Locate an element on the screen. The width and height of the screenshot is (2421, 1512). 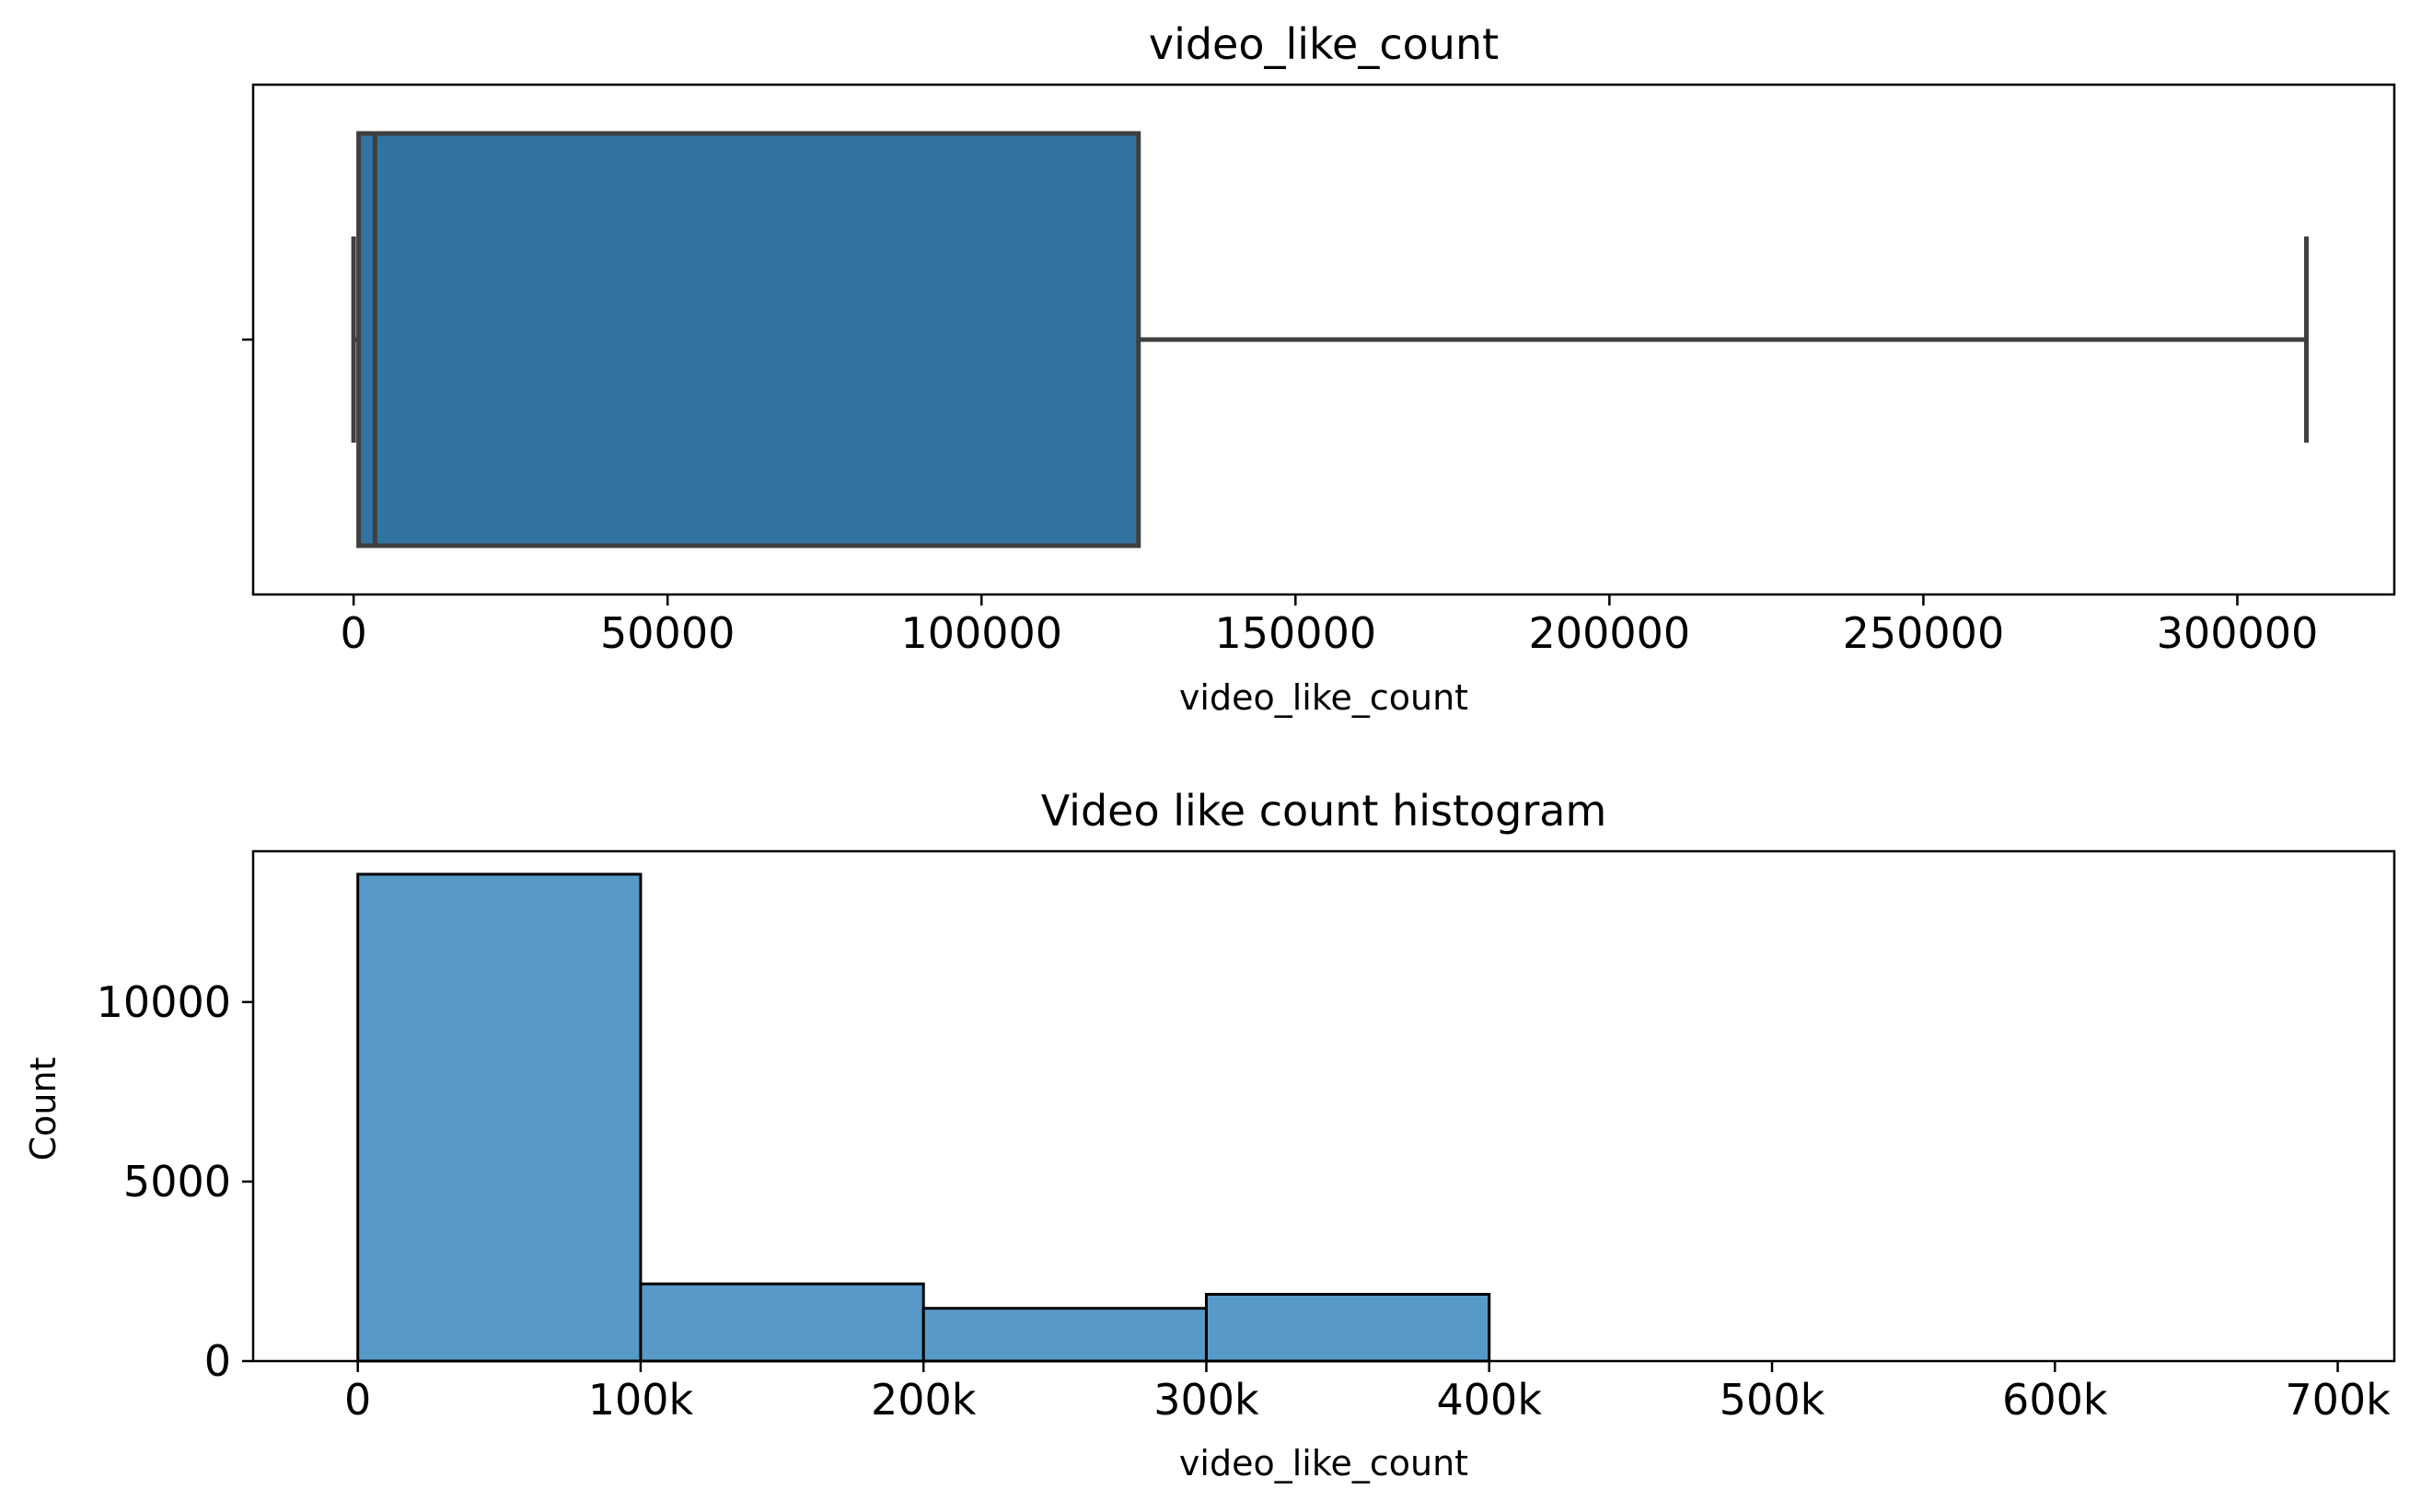
histogram-x-tick-label: 0 is located at coordinates (357, 1400).